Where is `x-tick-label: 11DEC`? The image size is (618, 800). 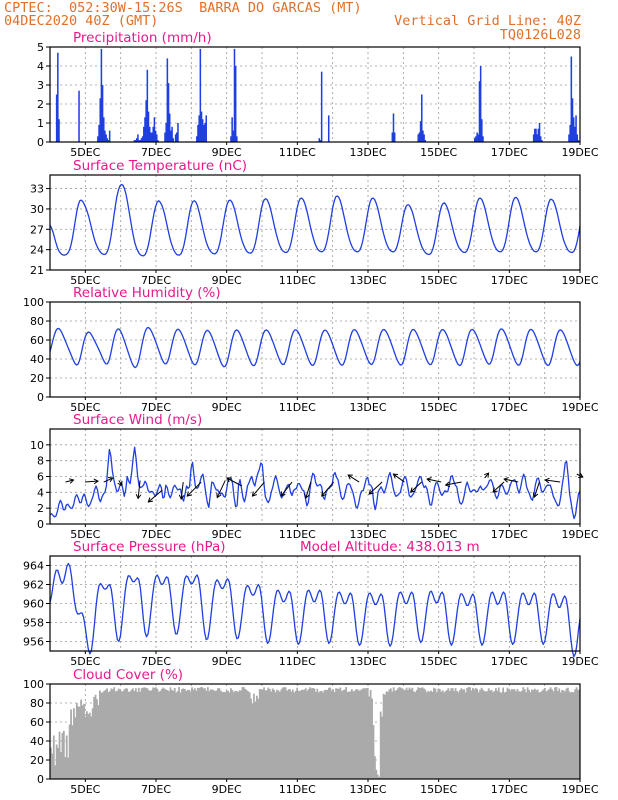
x-tick-label: 11DEC is located at coordinates (297, 407).